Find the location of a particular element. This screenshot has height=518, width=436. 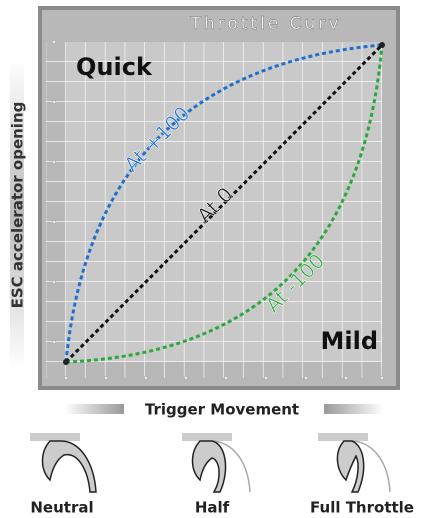

panel-title: Throttle Curv is located at coordinates (266, 24).